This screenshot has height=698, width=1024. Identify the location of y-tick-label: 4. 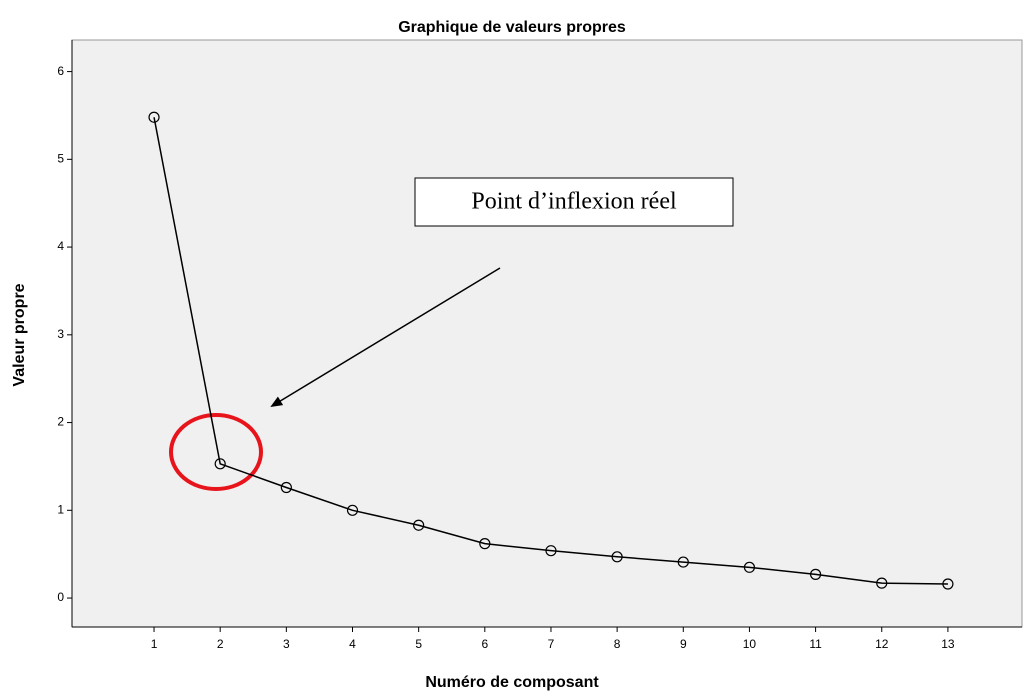
(60, 246).